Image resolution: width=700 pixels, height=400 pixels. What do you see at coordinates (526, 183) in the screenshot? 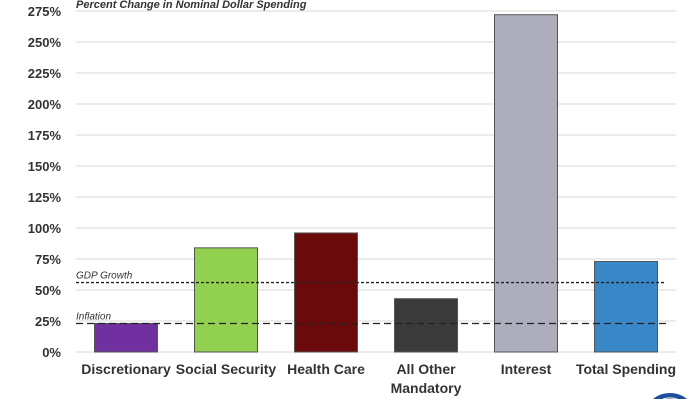
I see `bar-interest` at bounding box center [526, 183].